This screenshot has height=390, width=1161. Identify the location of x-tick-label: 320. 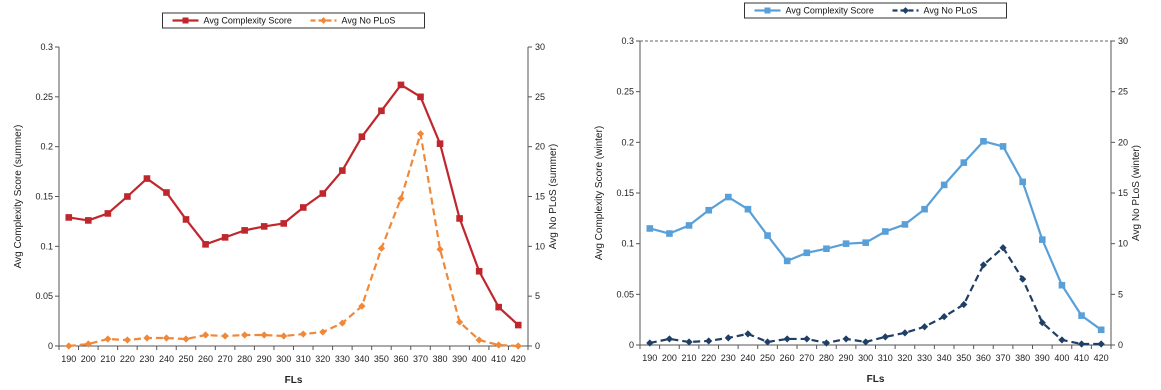
(904, 358).